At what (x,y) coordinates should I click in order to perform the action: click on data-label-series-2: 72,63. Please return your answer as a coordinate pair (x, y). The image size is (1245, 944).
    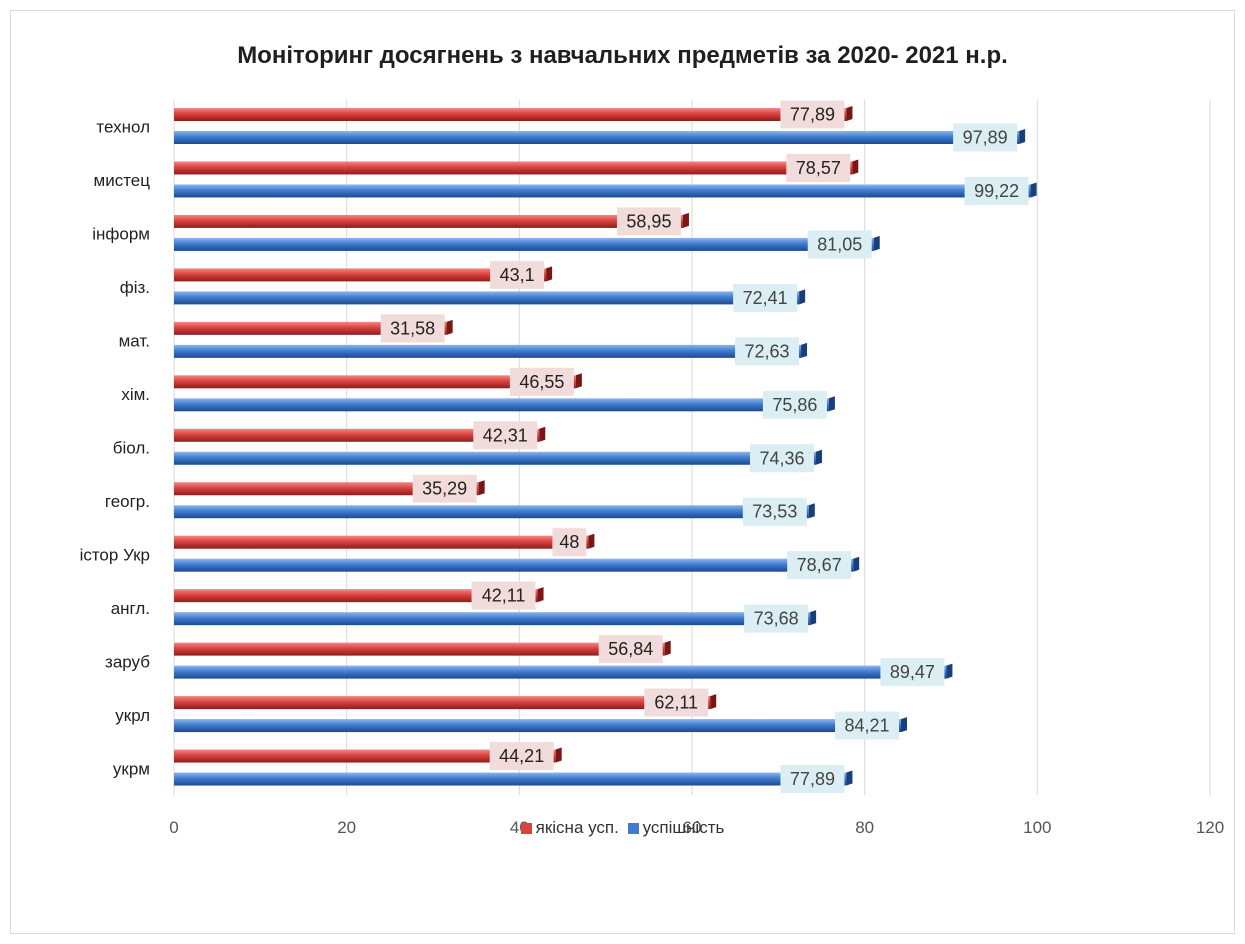
    Looking at the image, I should click on (767, 351).